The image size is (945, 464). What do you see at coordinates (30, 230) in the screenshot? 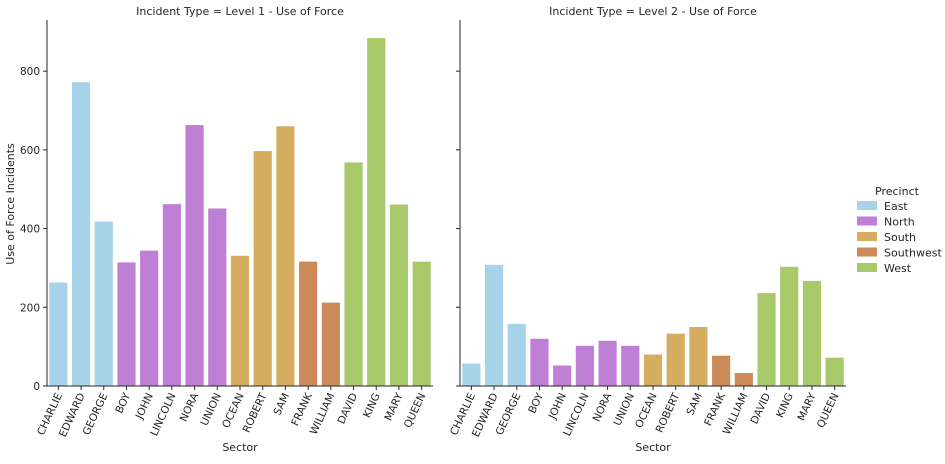
I see `y-tick-label-400: 400` at bounding box center [30, 230].